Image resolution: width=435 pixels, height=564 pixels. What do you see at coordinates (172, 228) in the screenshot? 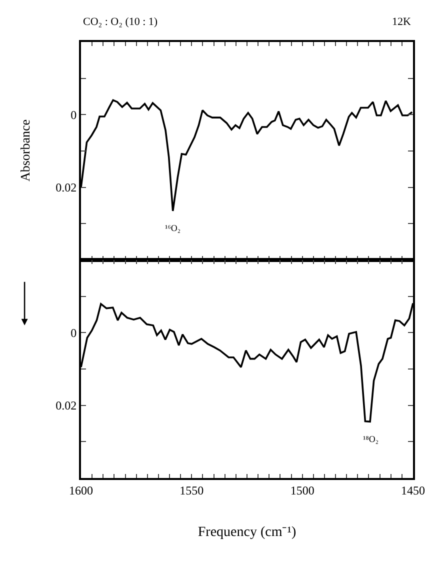
I see `annotation: ¹⁶O₂` at bounding box center [172, 228].